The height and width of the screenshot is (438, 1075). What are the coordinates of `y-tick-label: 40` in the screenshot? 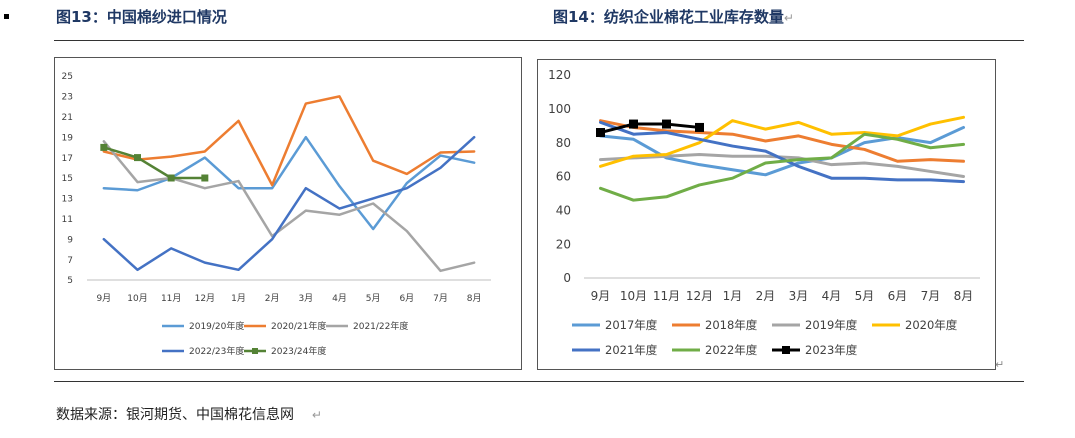 It's located at (563, 211).